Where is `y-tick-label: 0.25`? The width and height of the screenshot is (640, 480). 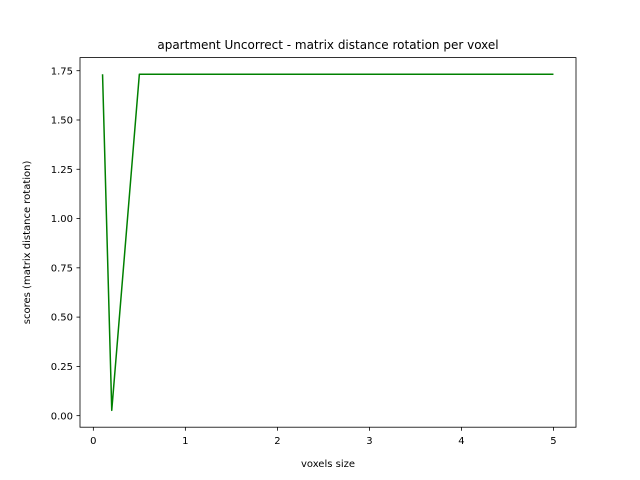 y-tick-label: 0.25 is located at coordinates (62, 367).